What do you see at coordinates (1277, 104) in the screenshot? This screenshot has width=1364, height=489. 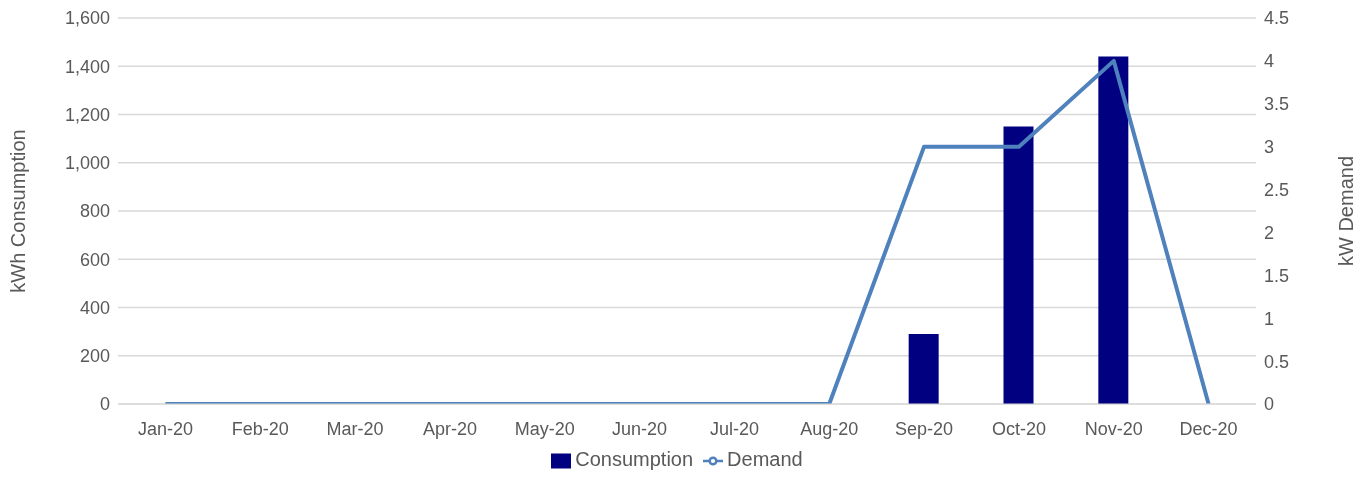 I see `y2-tick-label: 3.5` at bounding box center [1277, 104].